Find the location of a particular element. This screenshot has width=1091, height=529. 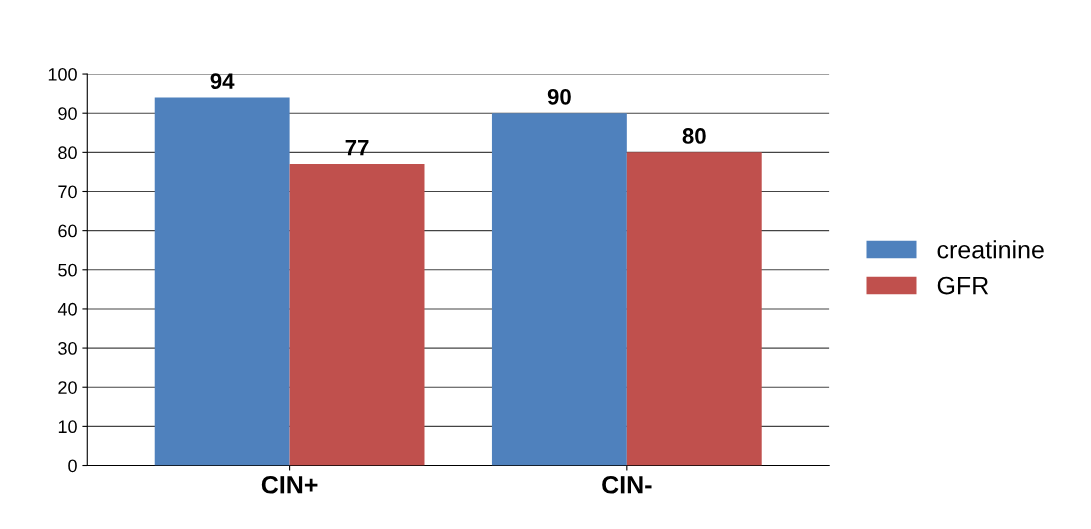

y-tick-label: 0 is located at coordinates (72, 466).